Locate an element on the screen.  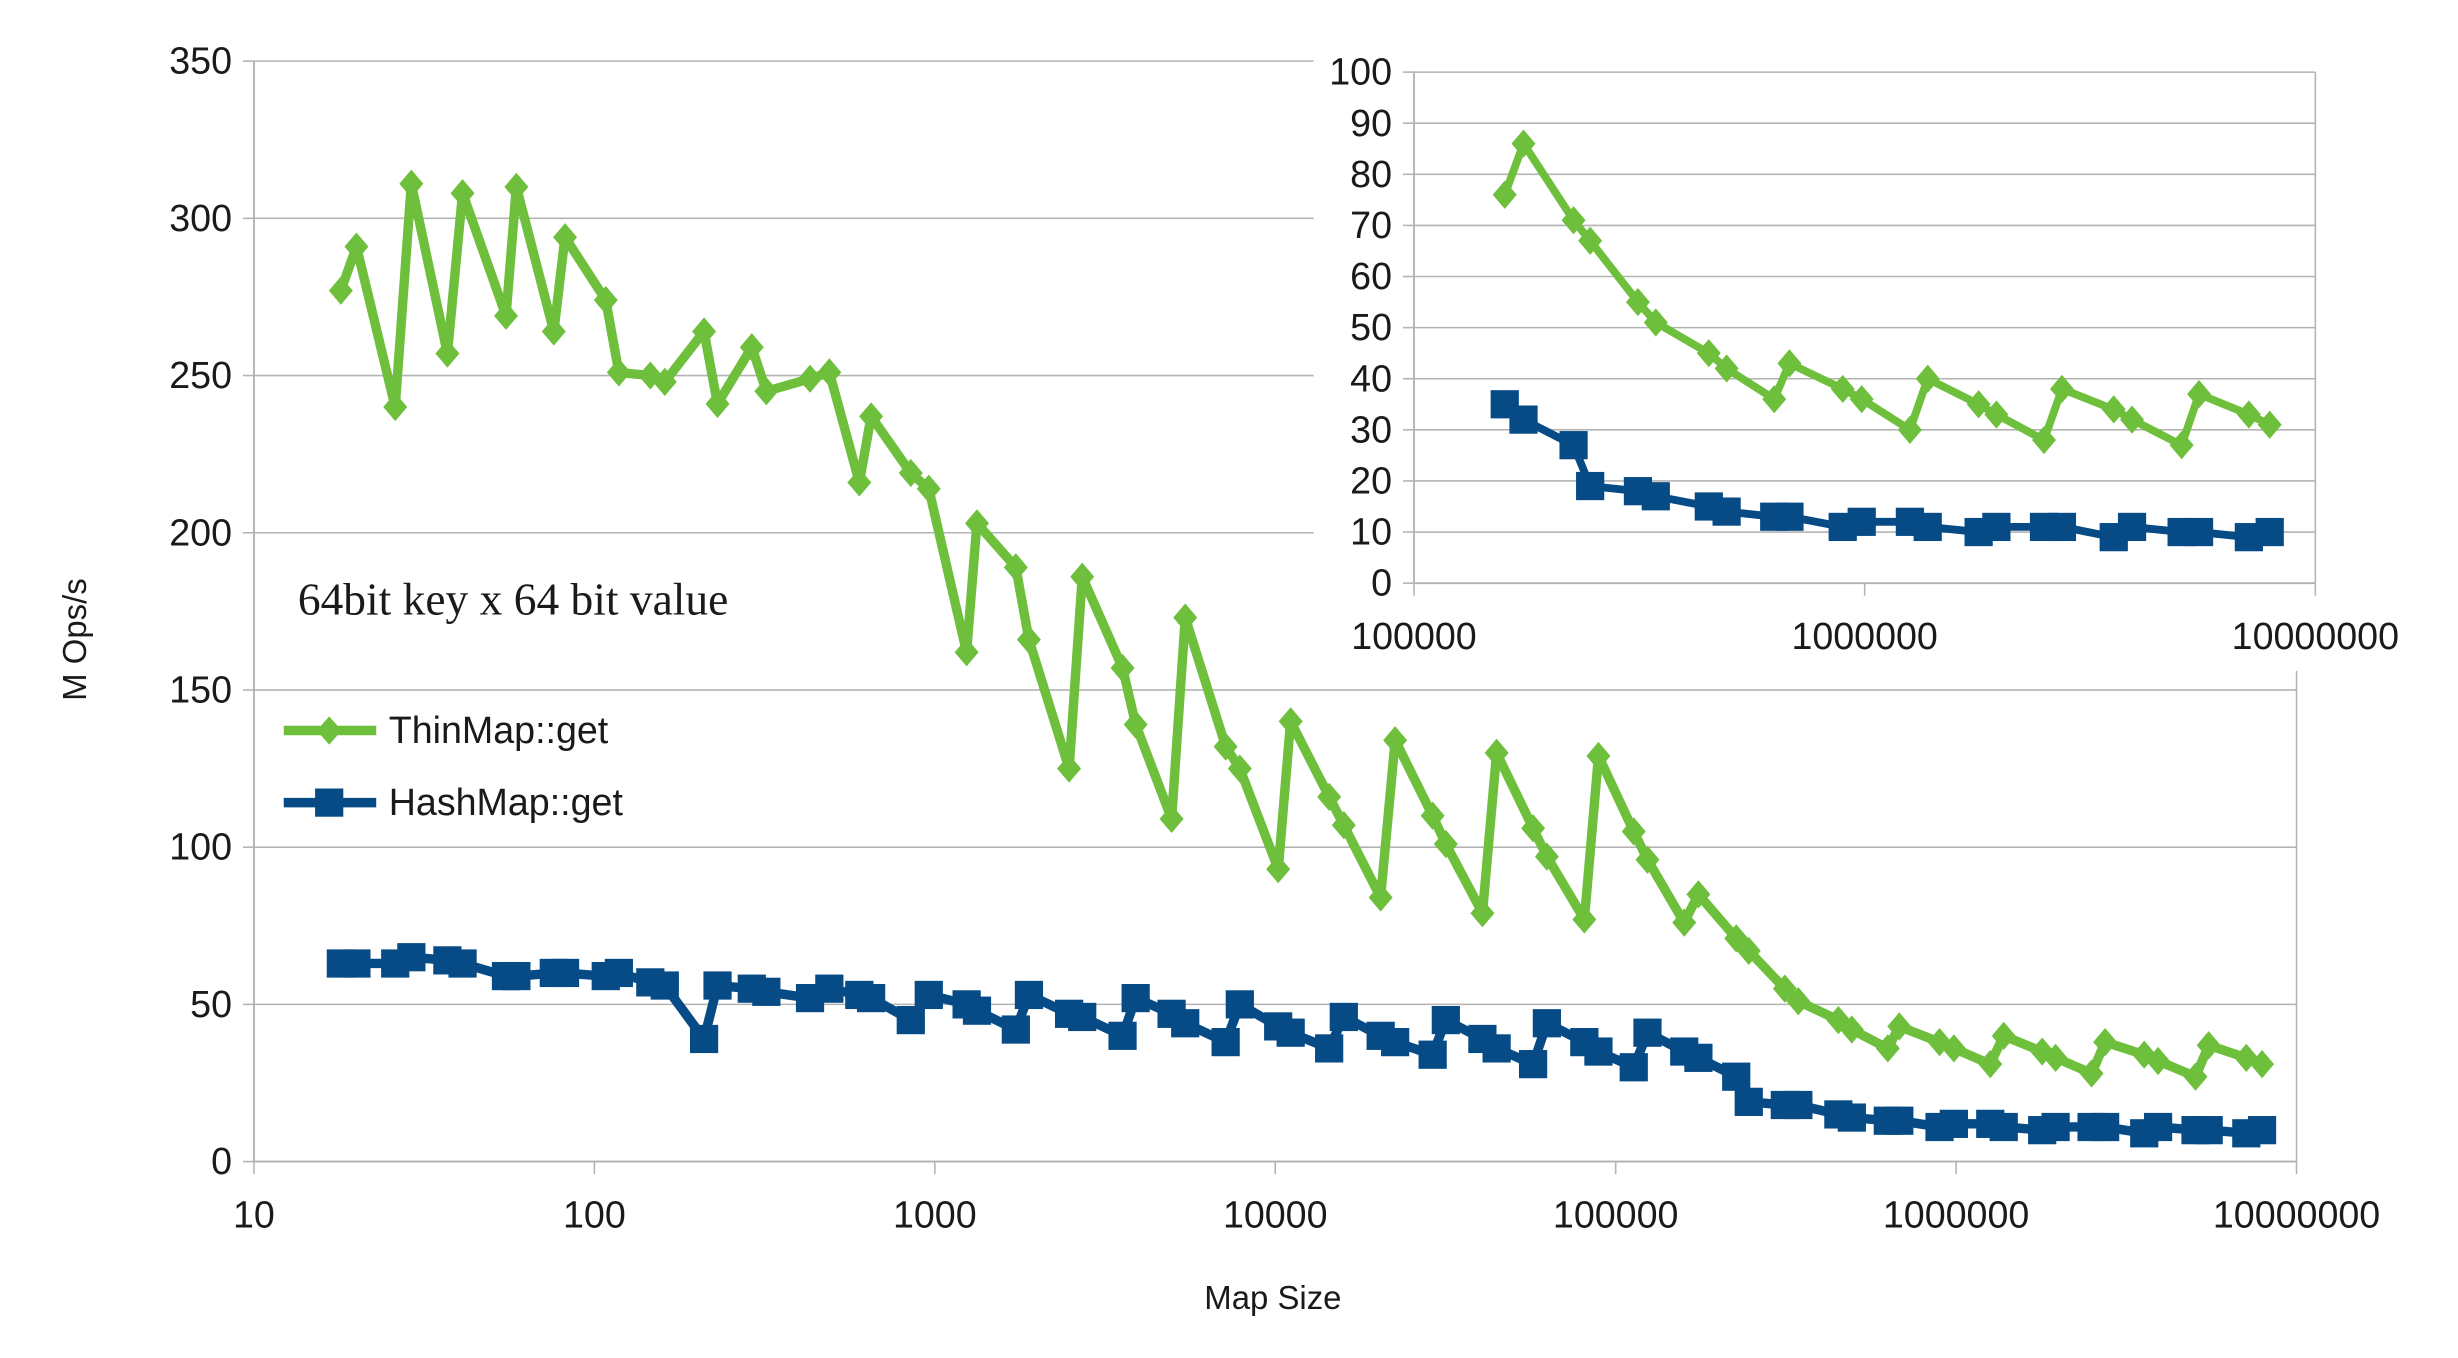
inset-y-tick-label-10: 100 is located at coordinates (1360, 72).